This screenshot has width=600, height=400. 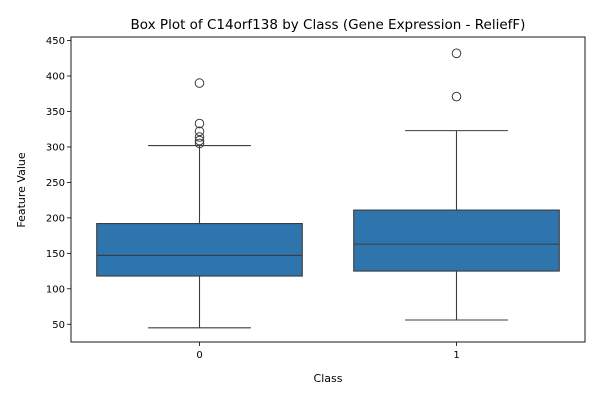 What do you see at coordinates (21, 190) in the screenshot?
I see `y-axis-label: Feature Value` at bounding box center [21, 190].